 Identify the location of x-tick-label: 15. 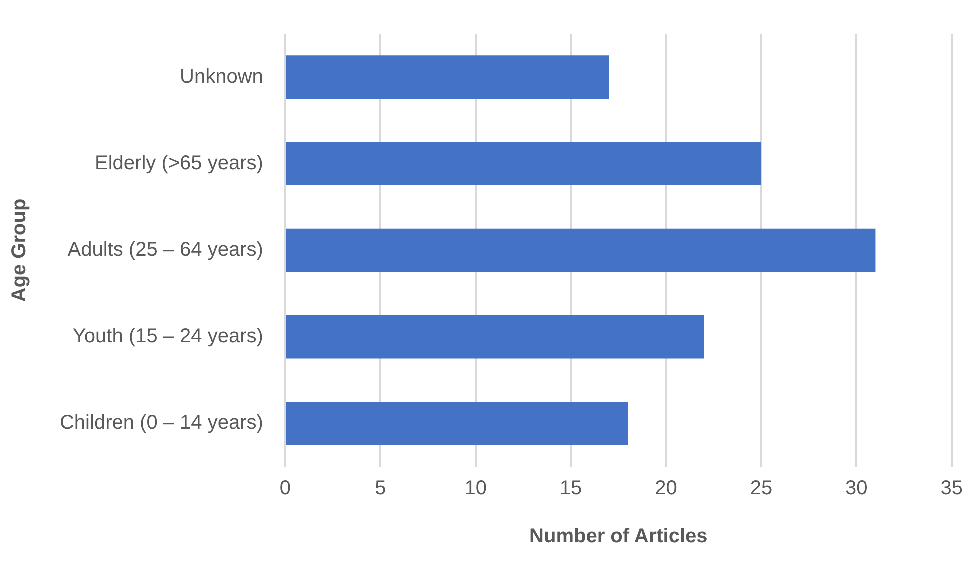
(571, 489).